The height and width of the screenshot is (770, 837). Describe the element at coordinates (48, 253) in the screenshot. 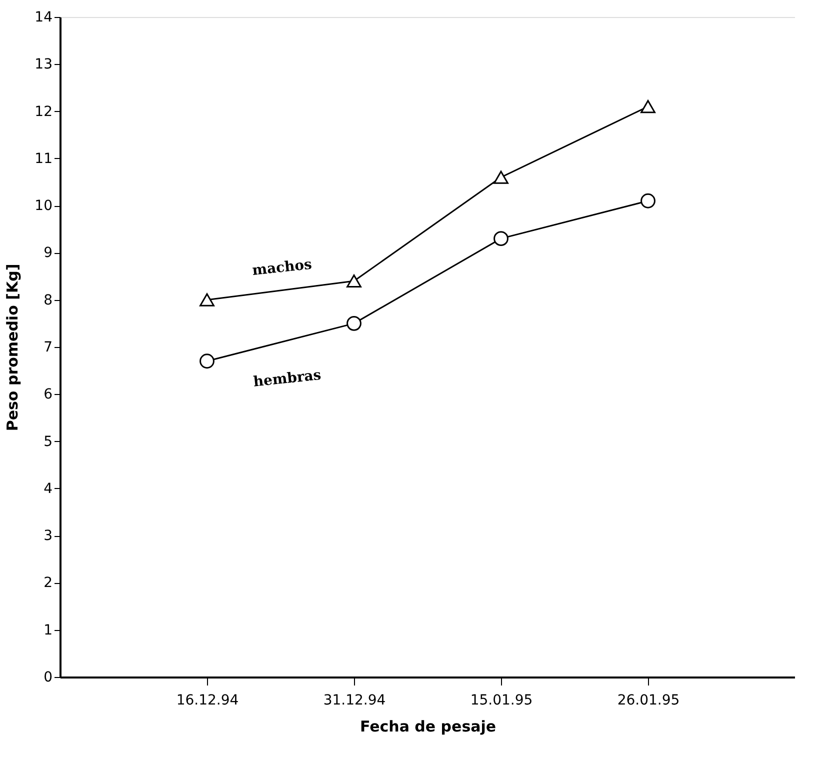

I see `y-tick-label: 9` at that location.